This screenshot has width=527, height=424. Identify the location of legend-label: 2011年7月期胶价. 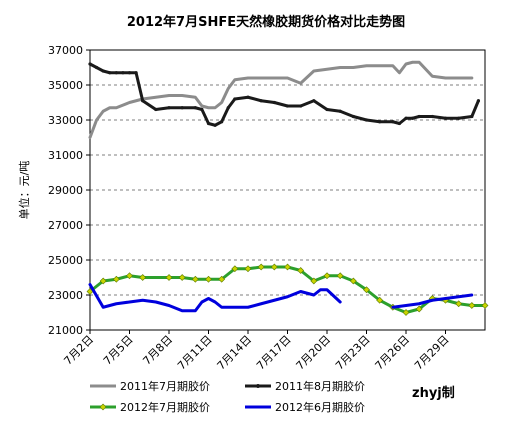
(165, 386).